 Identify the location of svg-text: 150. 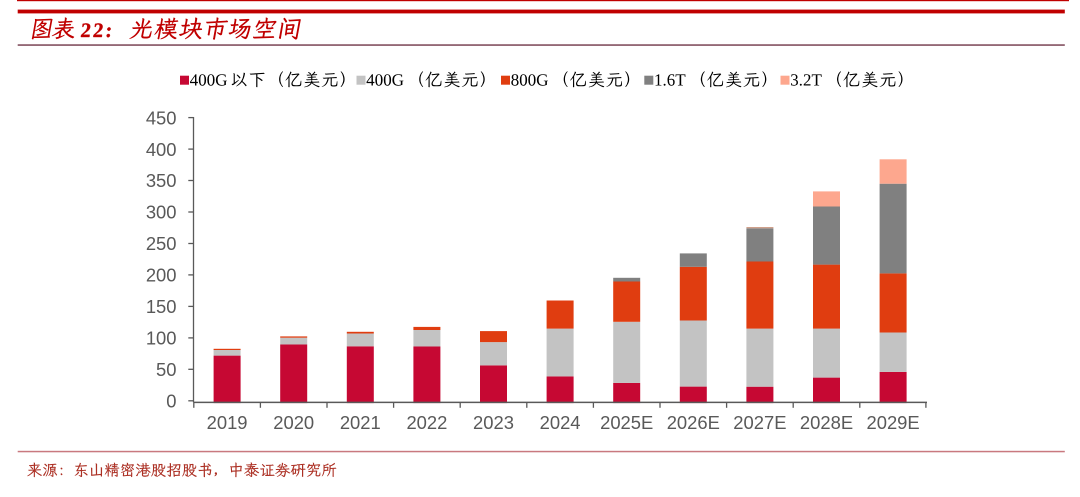
(161, 306).